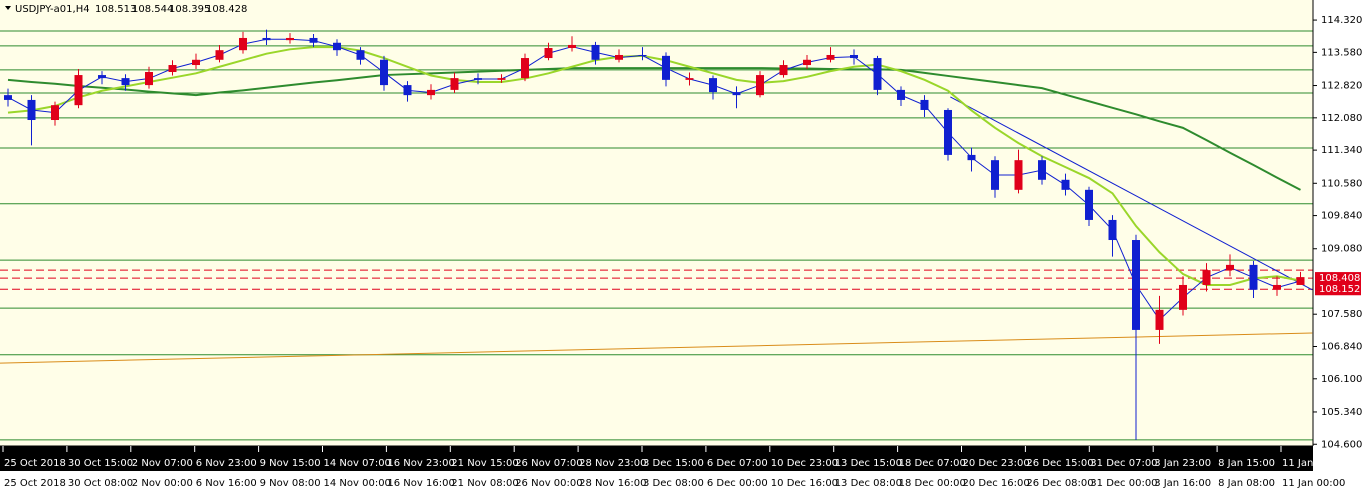 This screenshot has width=1362, height=494. Describe the element at coordinates (189, 9) in the screenshot. I see `header-low: 108.395` at that location.